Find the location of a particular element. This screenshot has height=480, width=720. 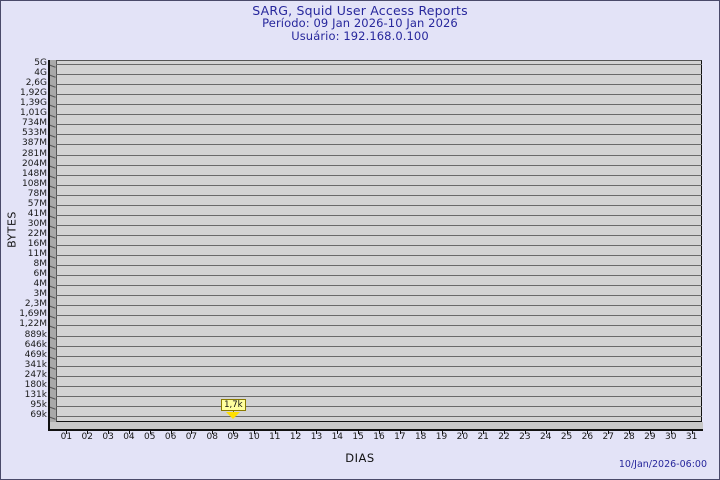

x-axis-tick-label: 07 is located at coordinates (191, 437).